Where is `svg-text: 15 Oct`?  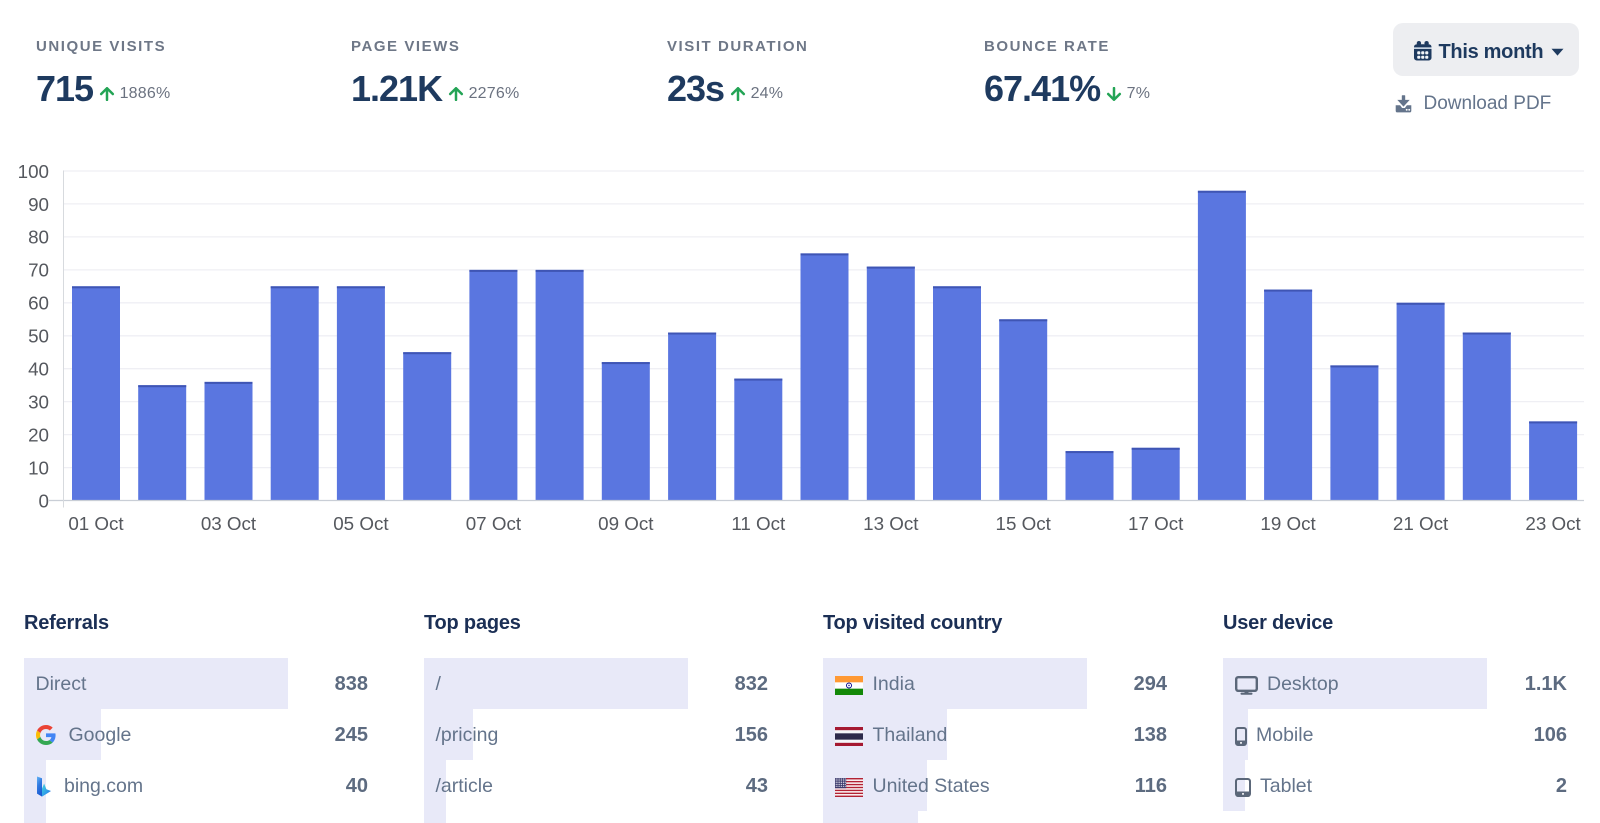
svg-text: 15 Oct is located at coordinates (1024, 523).